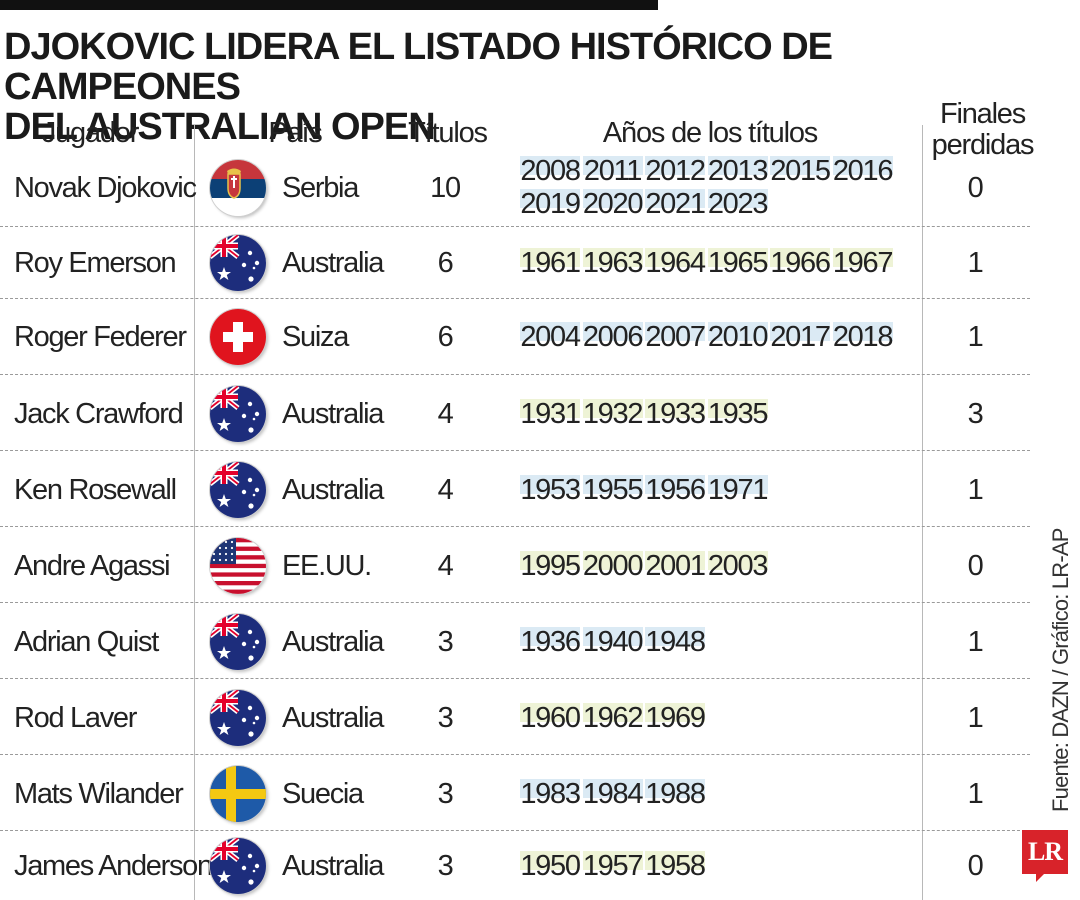 The height and width of the screenshot is (900, 1080). What do you see at coordinates (100, 336) in the screenshot?
I see `player-name: Roger Federer` at bounding box center [100, 336].